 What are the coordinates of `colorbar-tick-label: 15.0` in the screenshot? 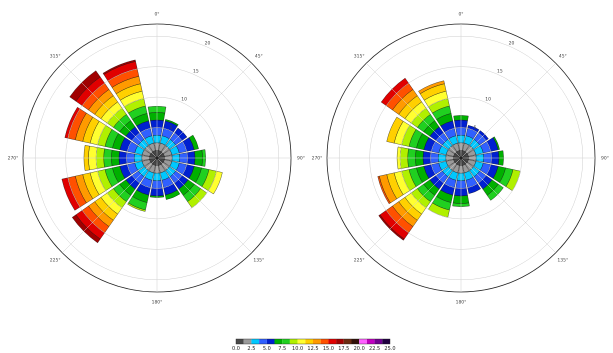 It's located at (328, 349).